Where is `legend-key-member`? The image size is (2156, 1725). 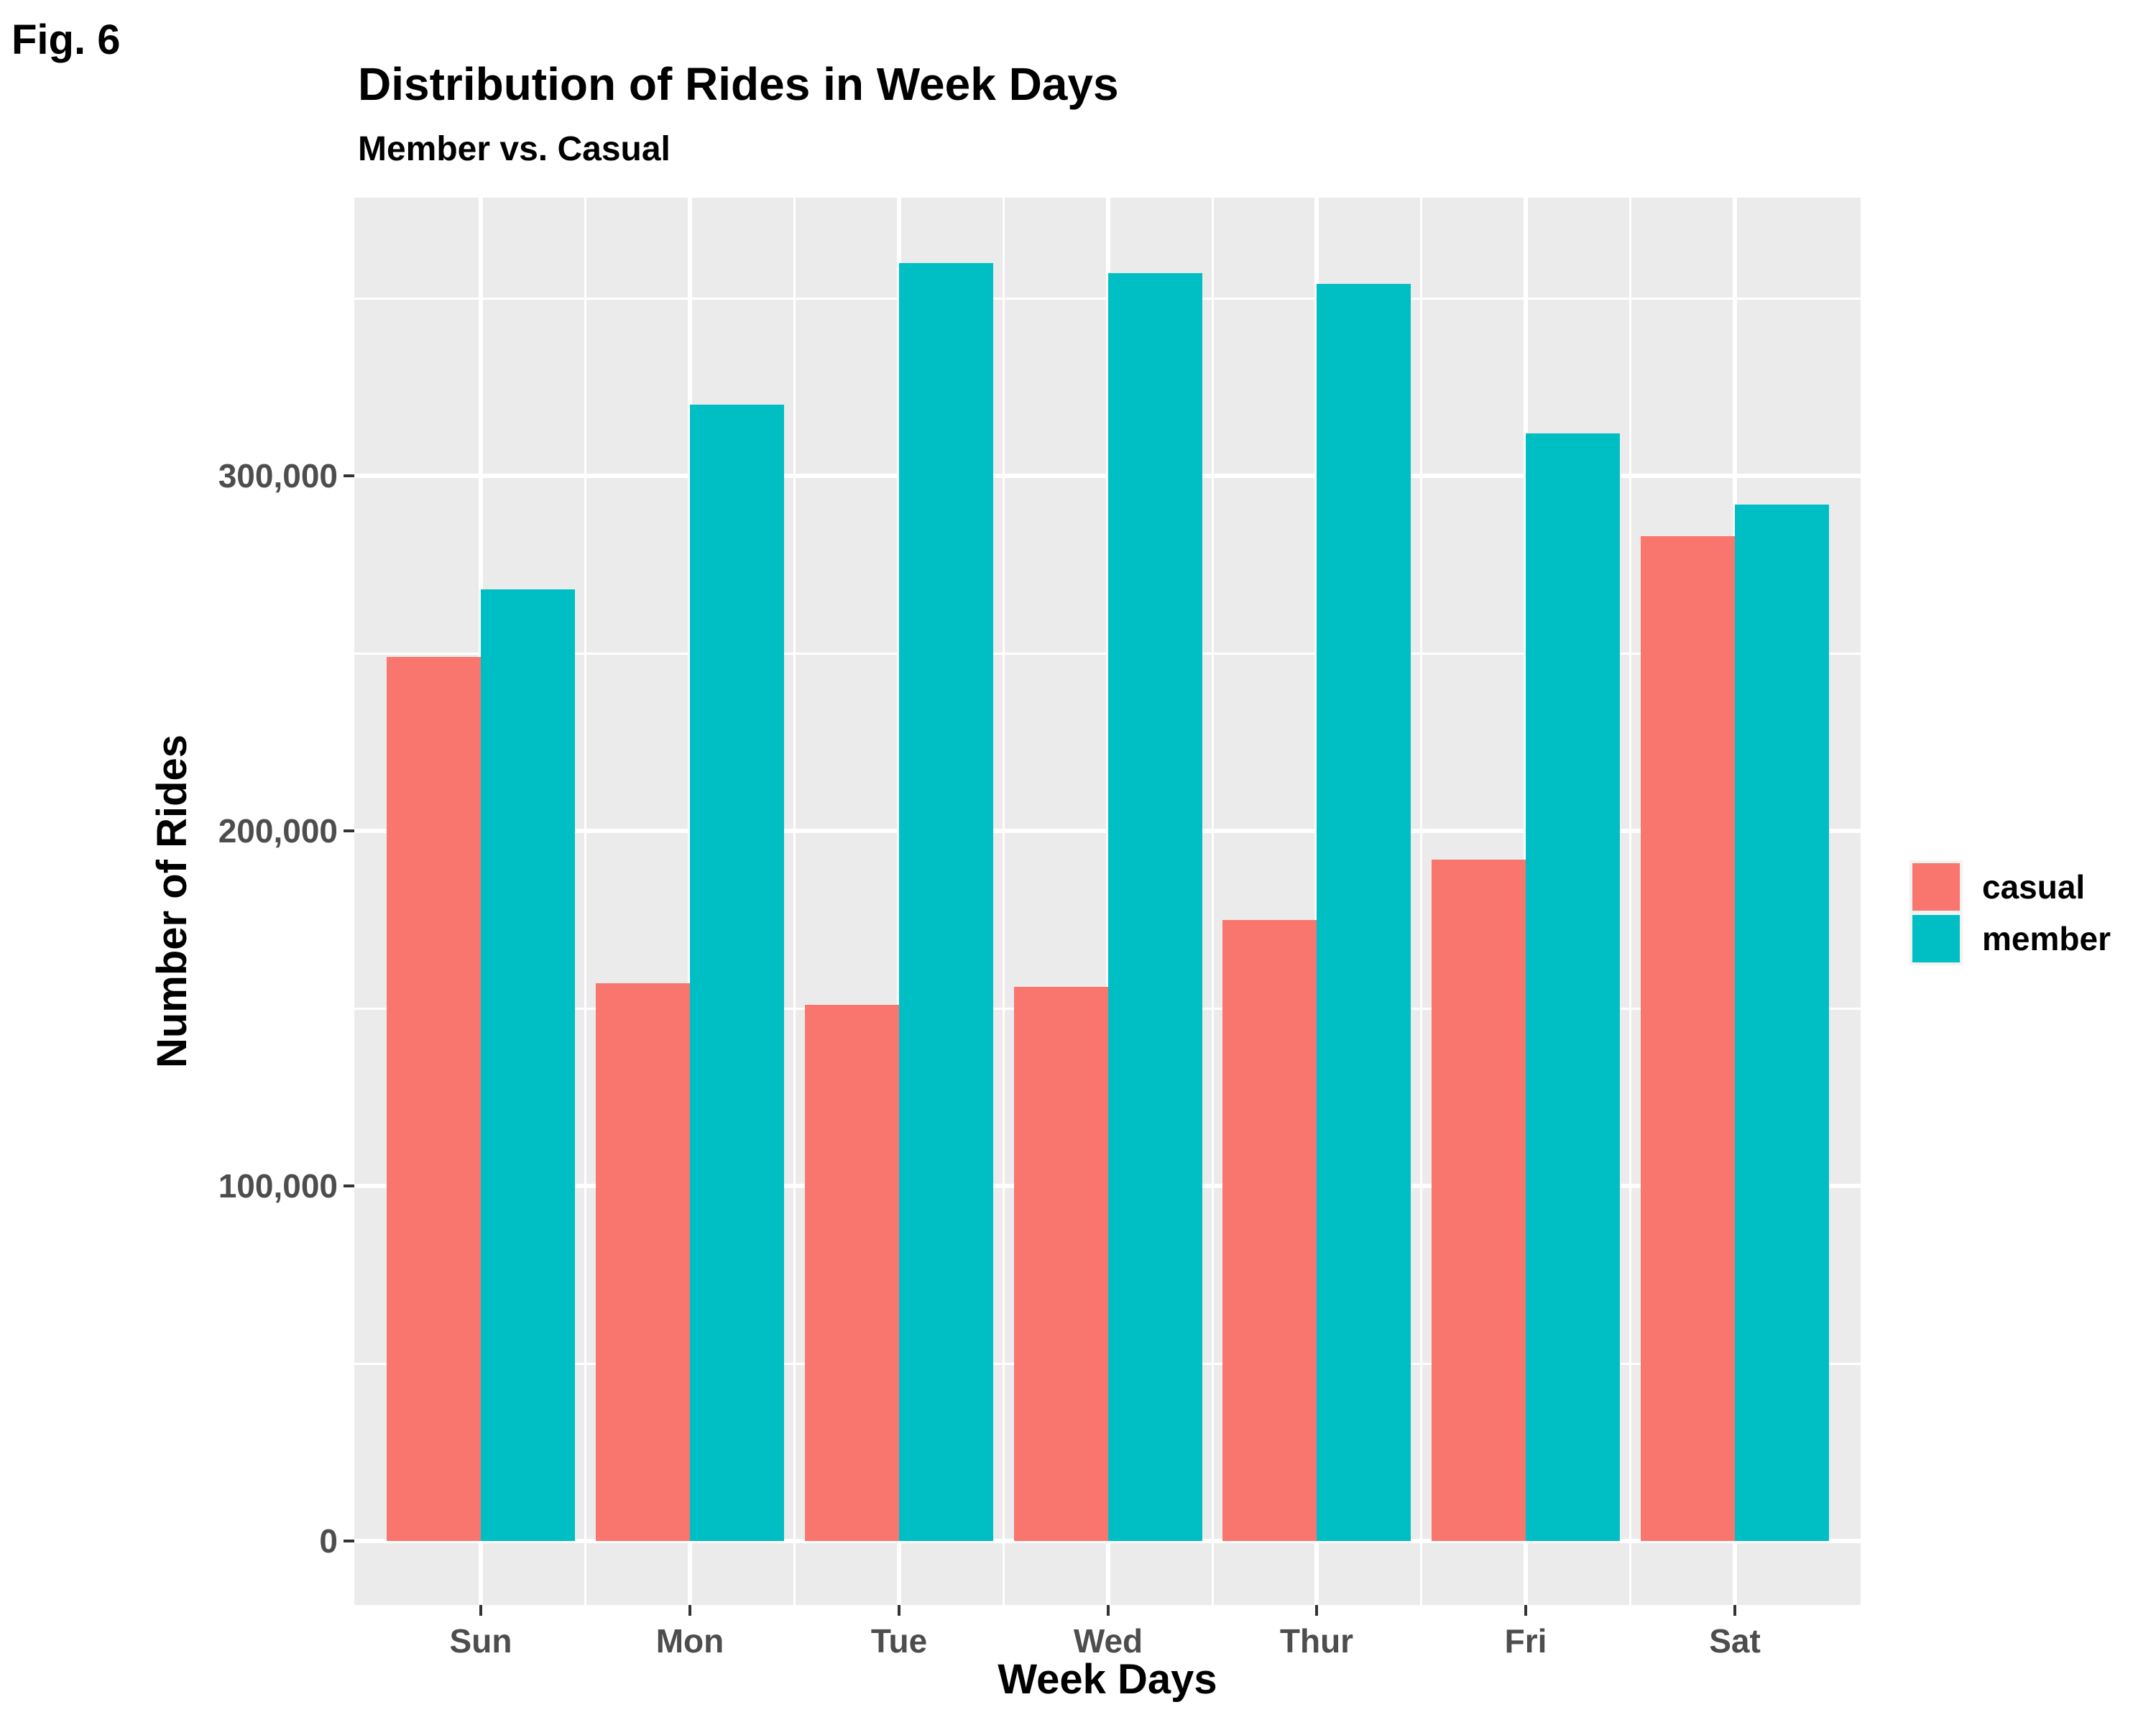
legend-key-member is located at coordinates (1936, 938).